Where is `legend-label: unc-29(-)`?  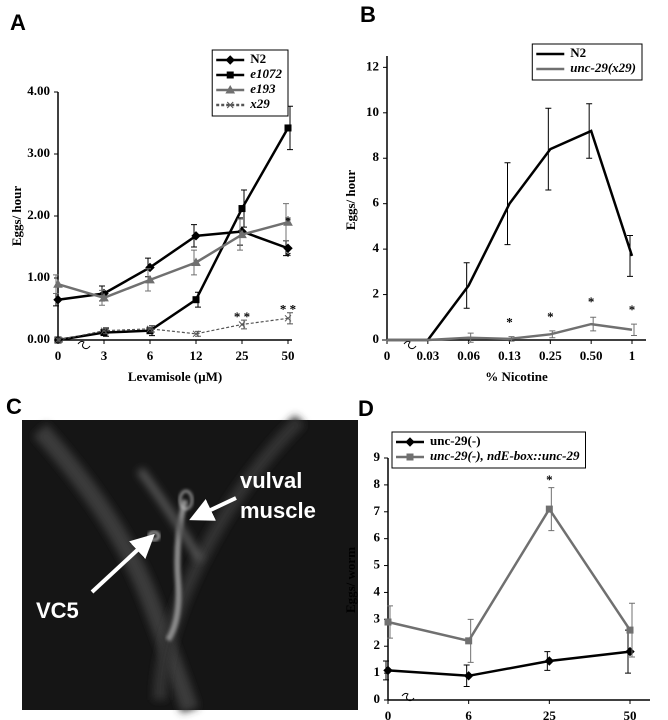
legend-label: unc-29(-) is located at coordinates (455, 440).